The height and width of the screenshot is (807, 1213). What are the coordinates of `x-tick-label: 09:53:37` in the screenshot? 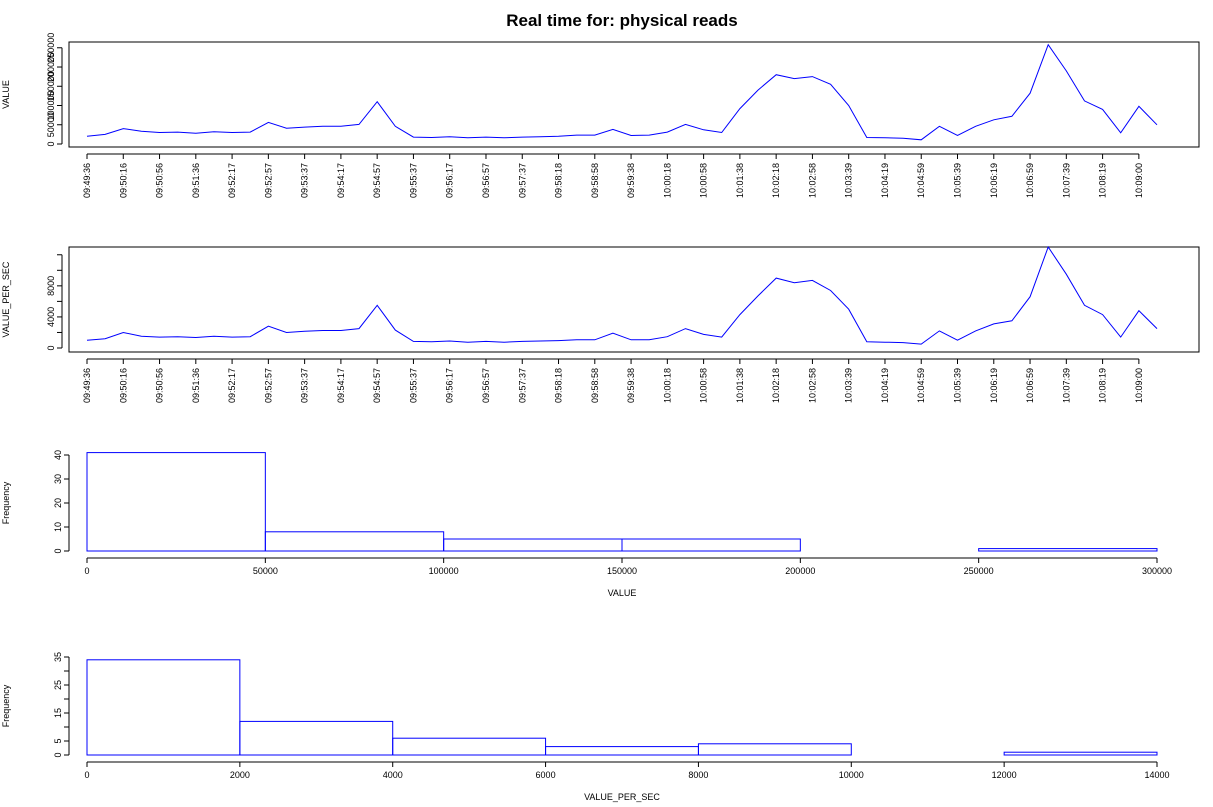 It's located at (305, 385).